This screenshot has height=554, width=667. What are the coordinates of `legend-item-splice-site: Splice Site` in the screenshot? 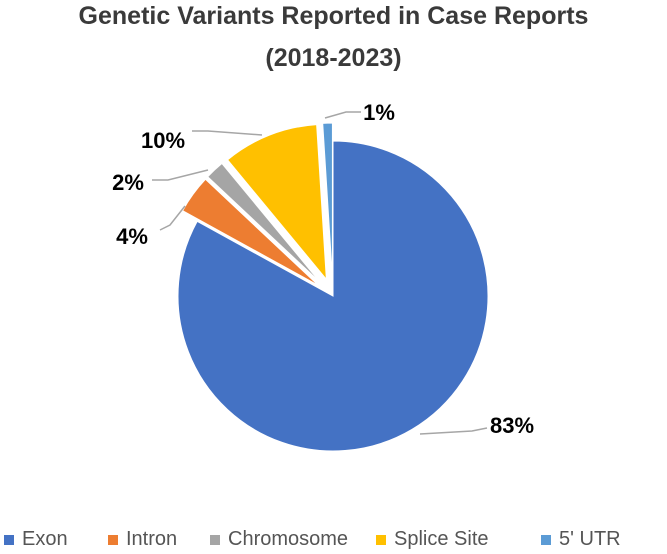 It's located at (432, 539).